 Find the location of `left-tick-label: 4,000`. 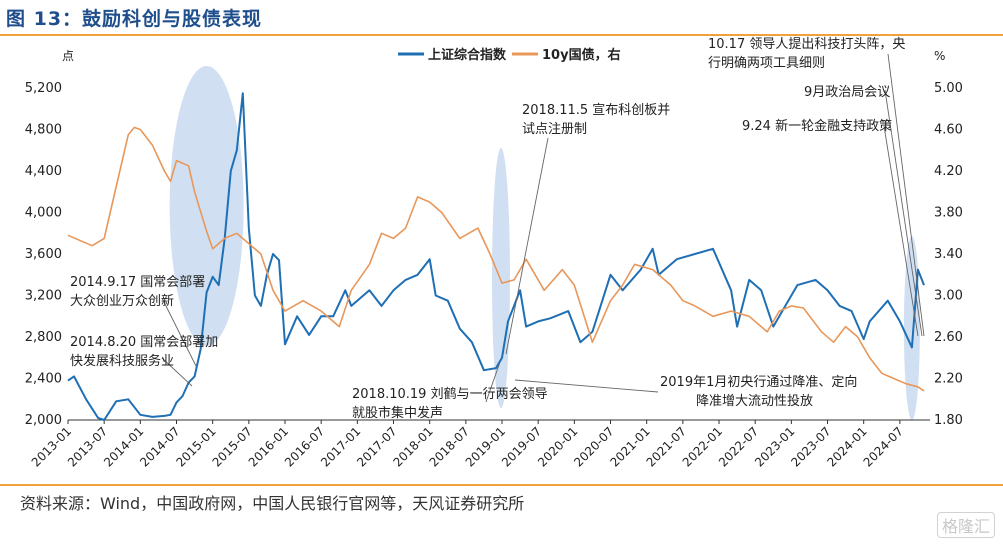

left-tick-label: 4,000 is located at coordinates (43, 213).